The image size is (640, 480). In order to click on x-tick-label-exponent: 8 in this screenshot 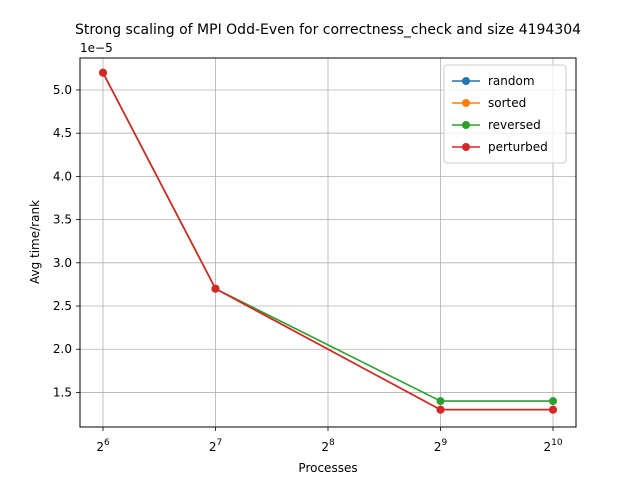, I will do `click(332, 443)`.